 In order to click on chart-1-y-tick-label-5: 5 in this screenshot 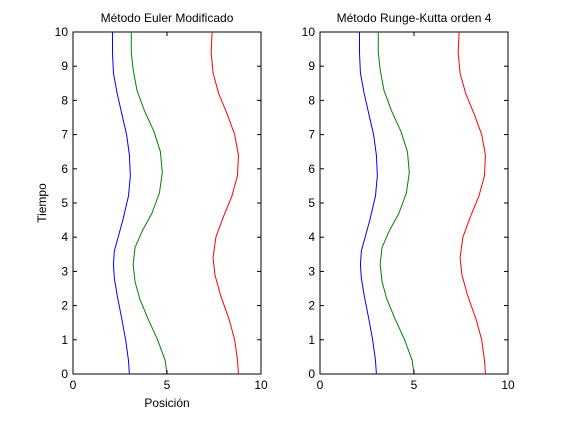, I will do `click(64, 203)`.